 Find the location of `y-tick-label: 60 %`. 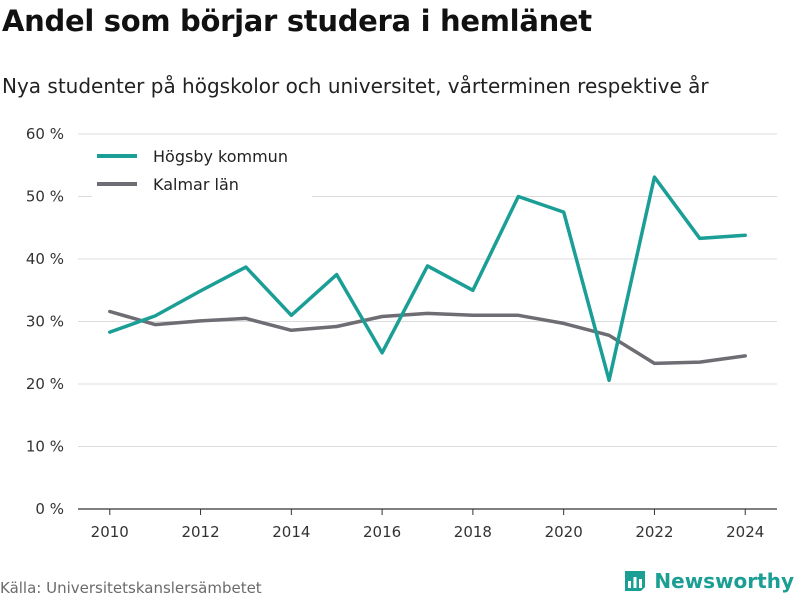

y-tick-label: 60 % is located at coordinates (45, 134).